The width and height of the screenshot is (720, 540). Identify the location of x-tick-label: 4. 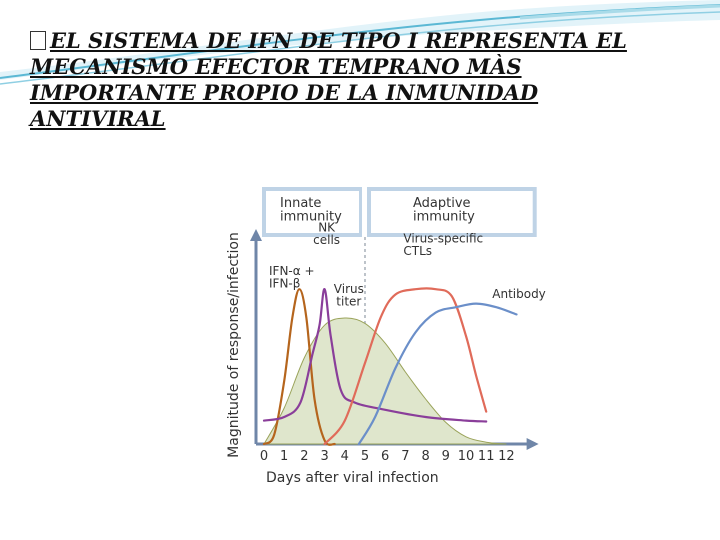
(345, 456).